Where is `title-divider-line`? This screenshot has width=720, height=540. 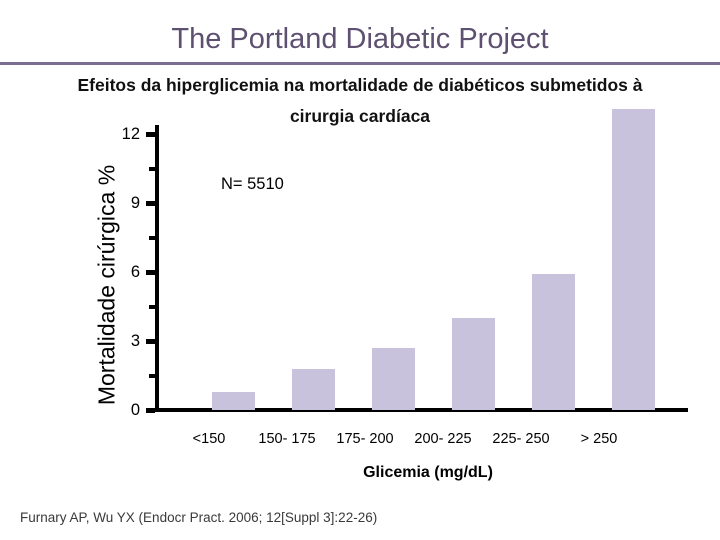
title-divider-line is located at coordinates (360, 63).